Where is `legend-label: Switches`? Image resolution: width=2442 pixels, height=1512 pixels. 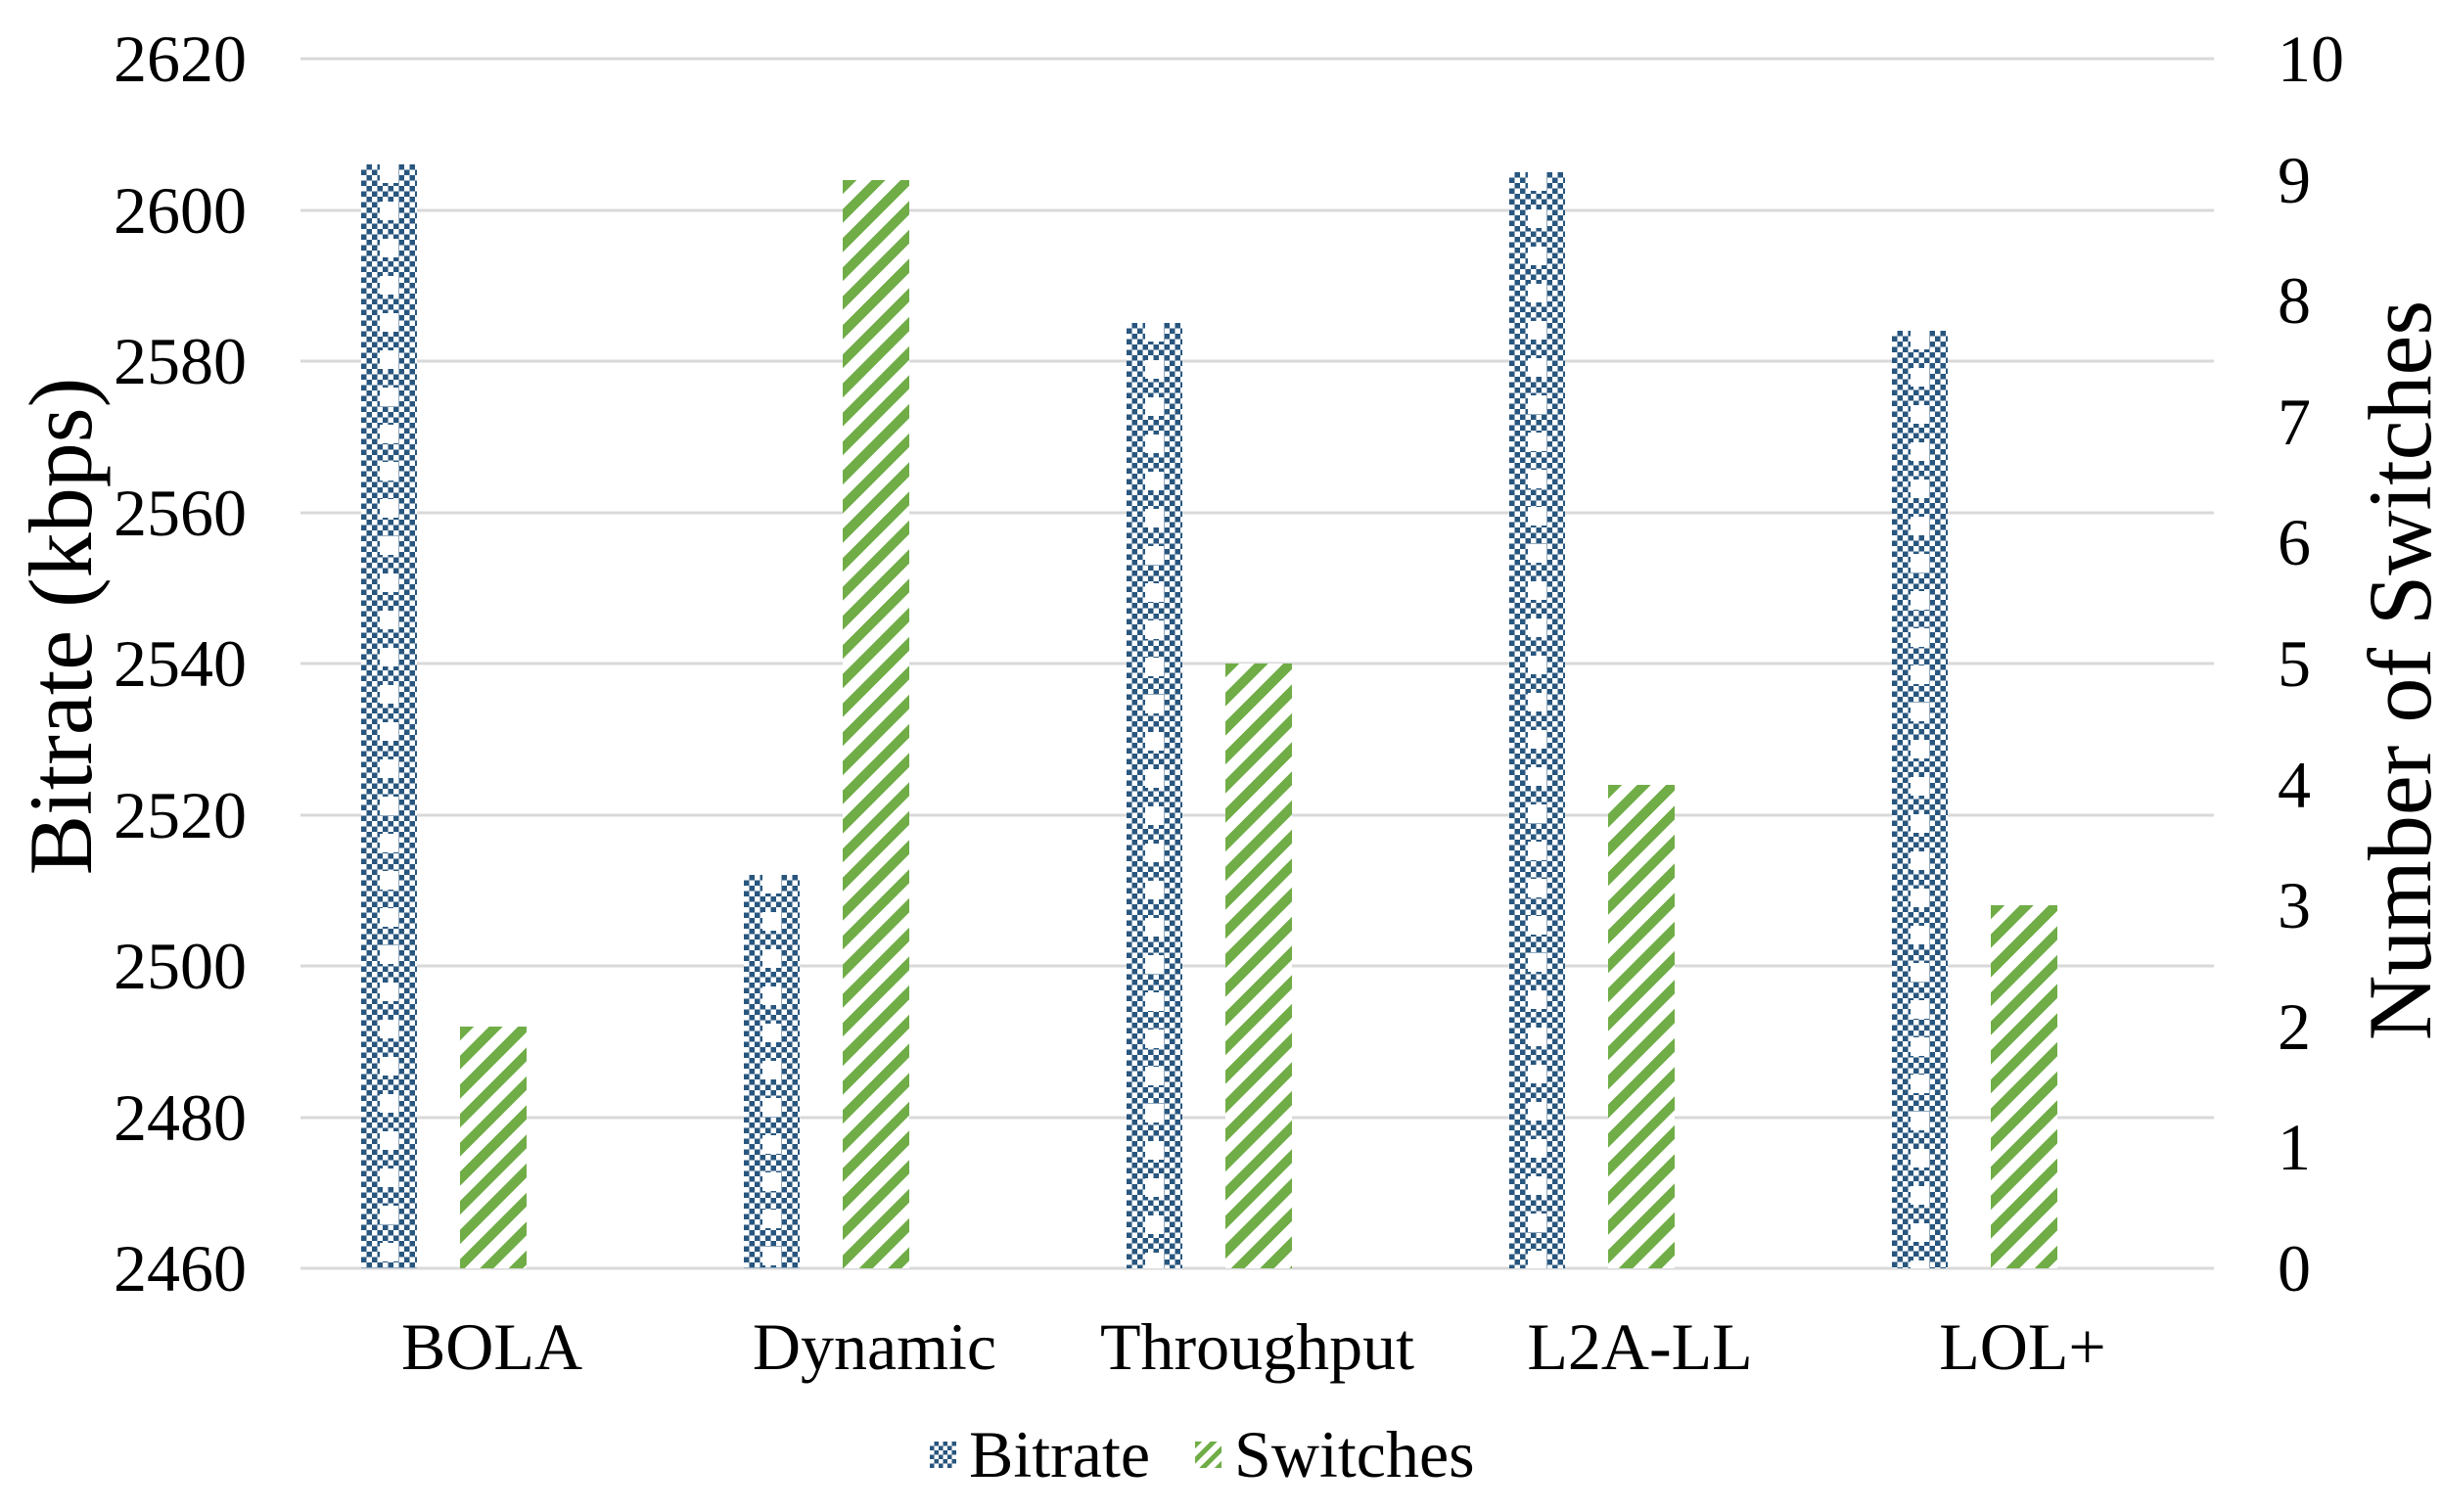
legend-label: Switches is located at coordinates (1355, 1454).